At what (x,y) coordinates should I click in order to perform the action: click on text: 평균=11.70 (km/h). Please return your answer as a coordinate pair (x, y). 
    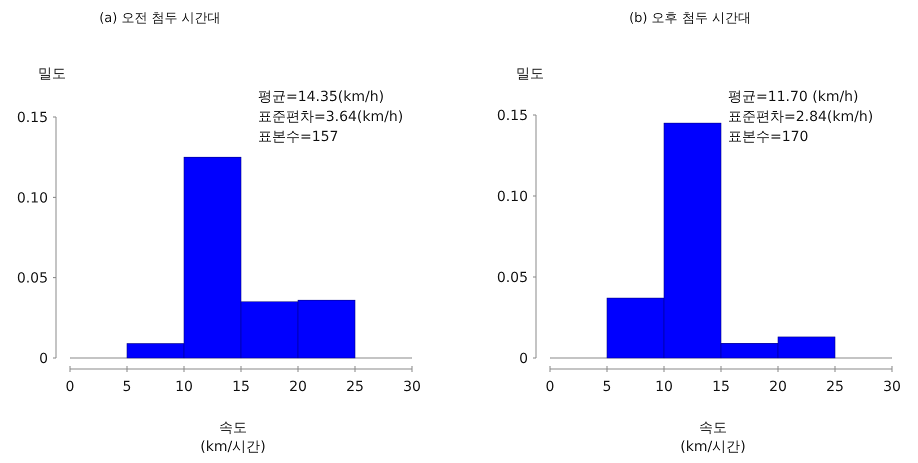
    Looking at the image, I should click on (793, 97).